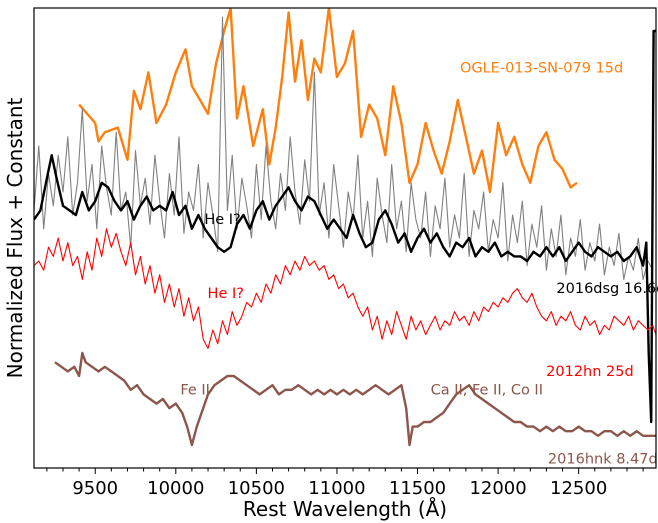 The width and height of the screenshot is (658, 523). Describe the element at coordinates (345, 509) in the screenshot. I see `x-axis-label: Rest Wavelength (Å)` at that location.